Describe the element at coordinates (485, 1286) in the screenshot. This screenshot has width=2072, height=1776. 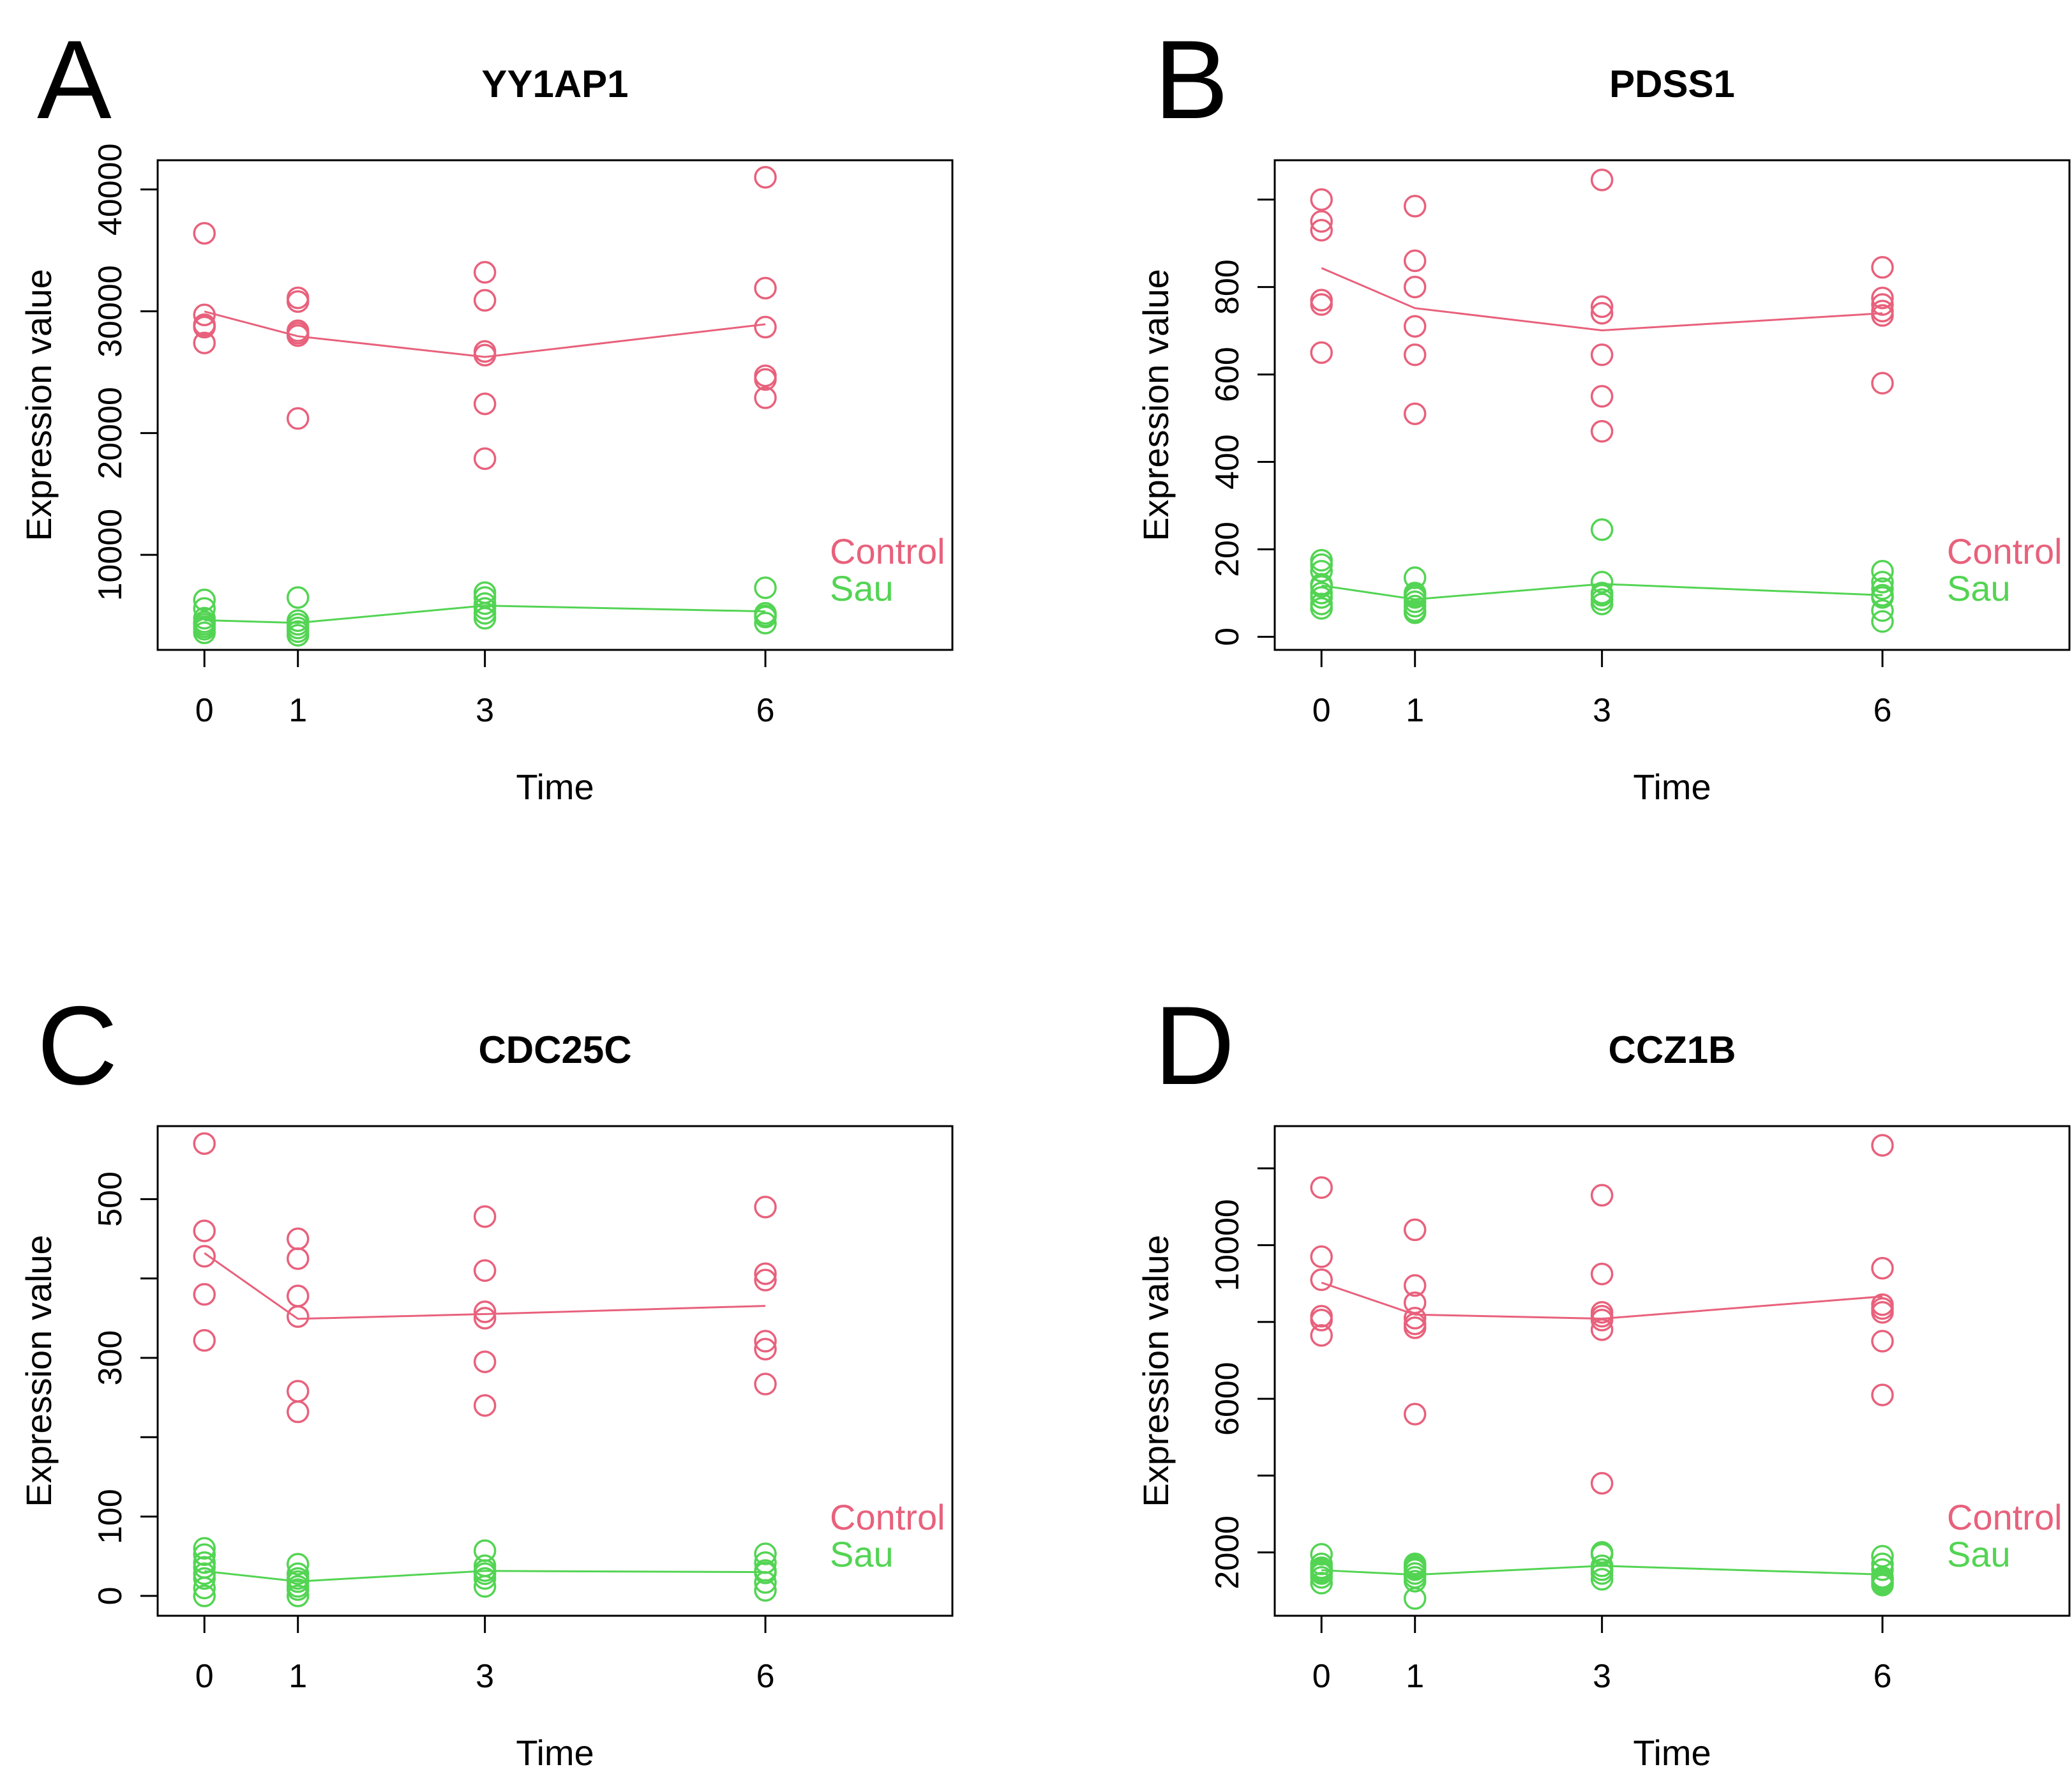
I see `mean-line-control` at that location.